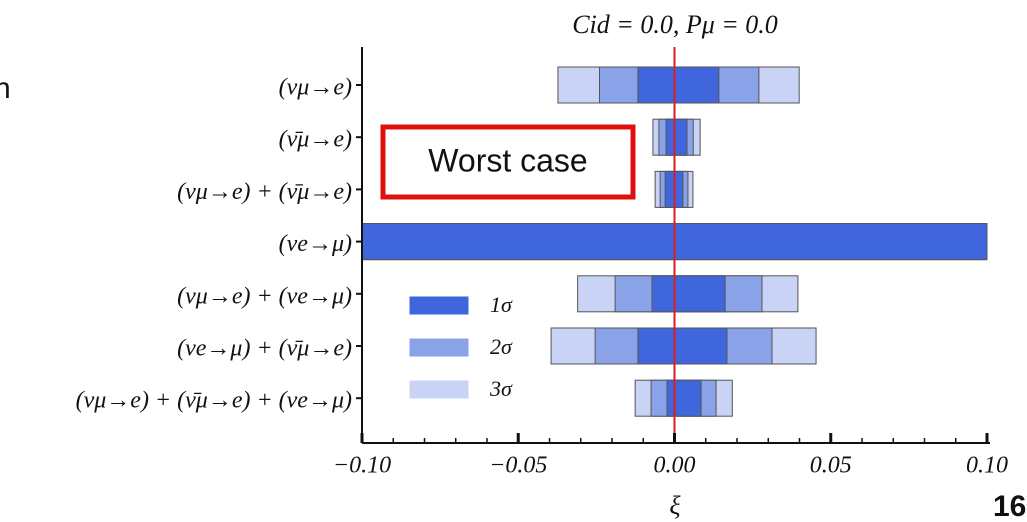 The height and width of the screenshot is (522, 1027). I want to click on annotation-text: Worst case, so click(507, 160).